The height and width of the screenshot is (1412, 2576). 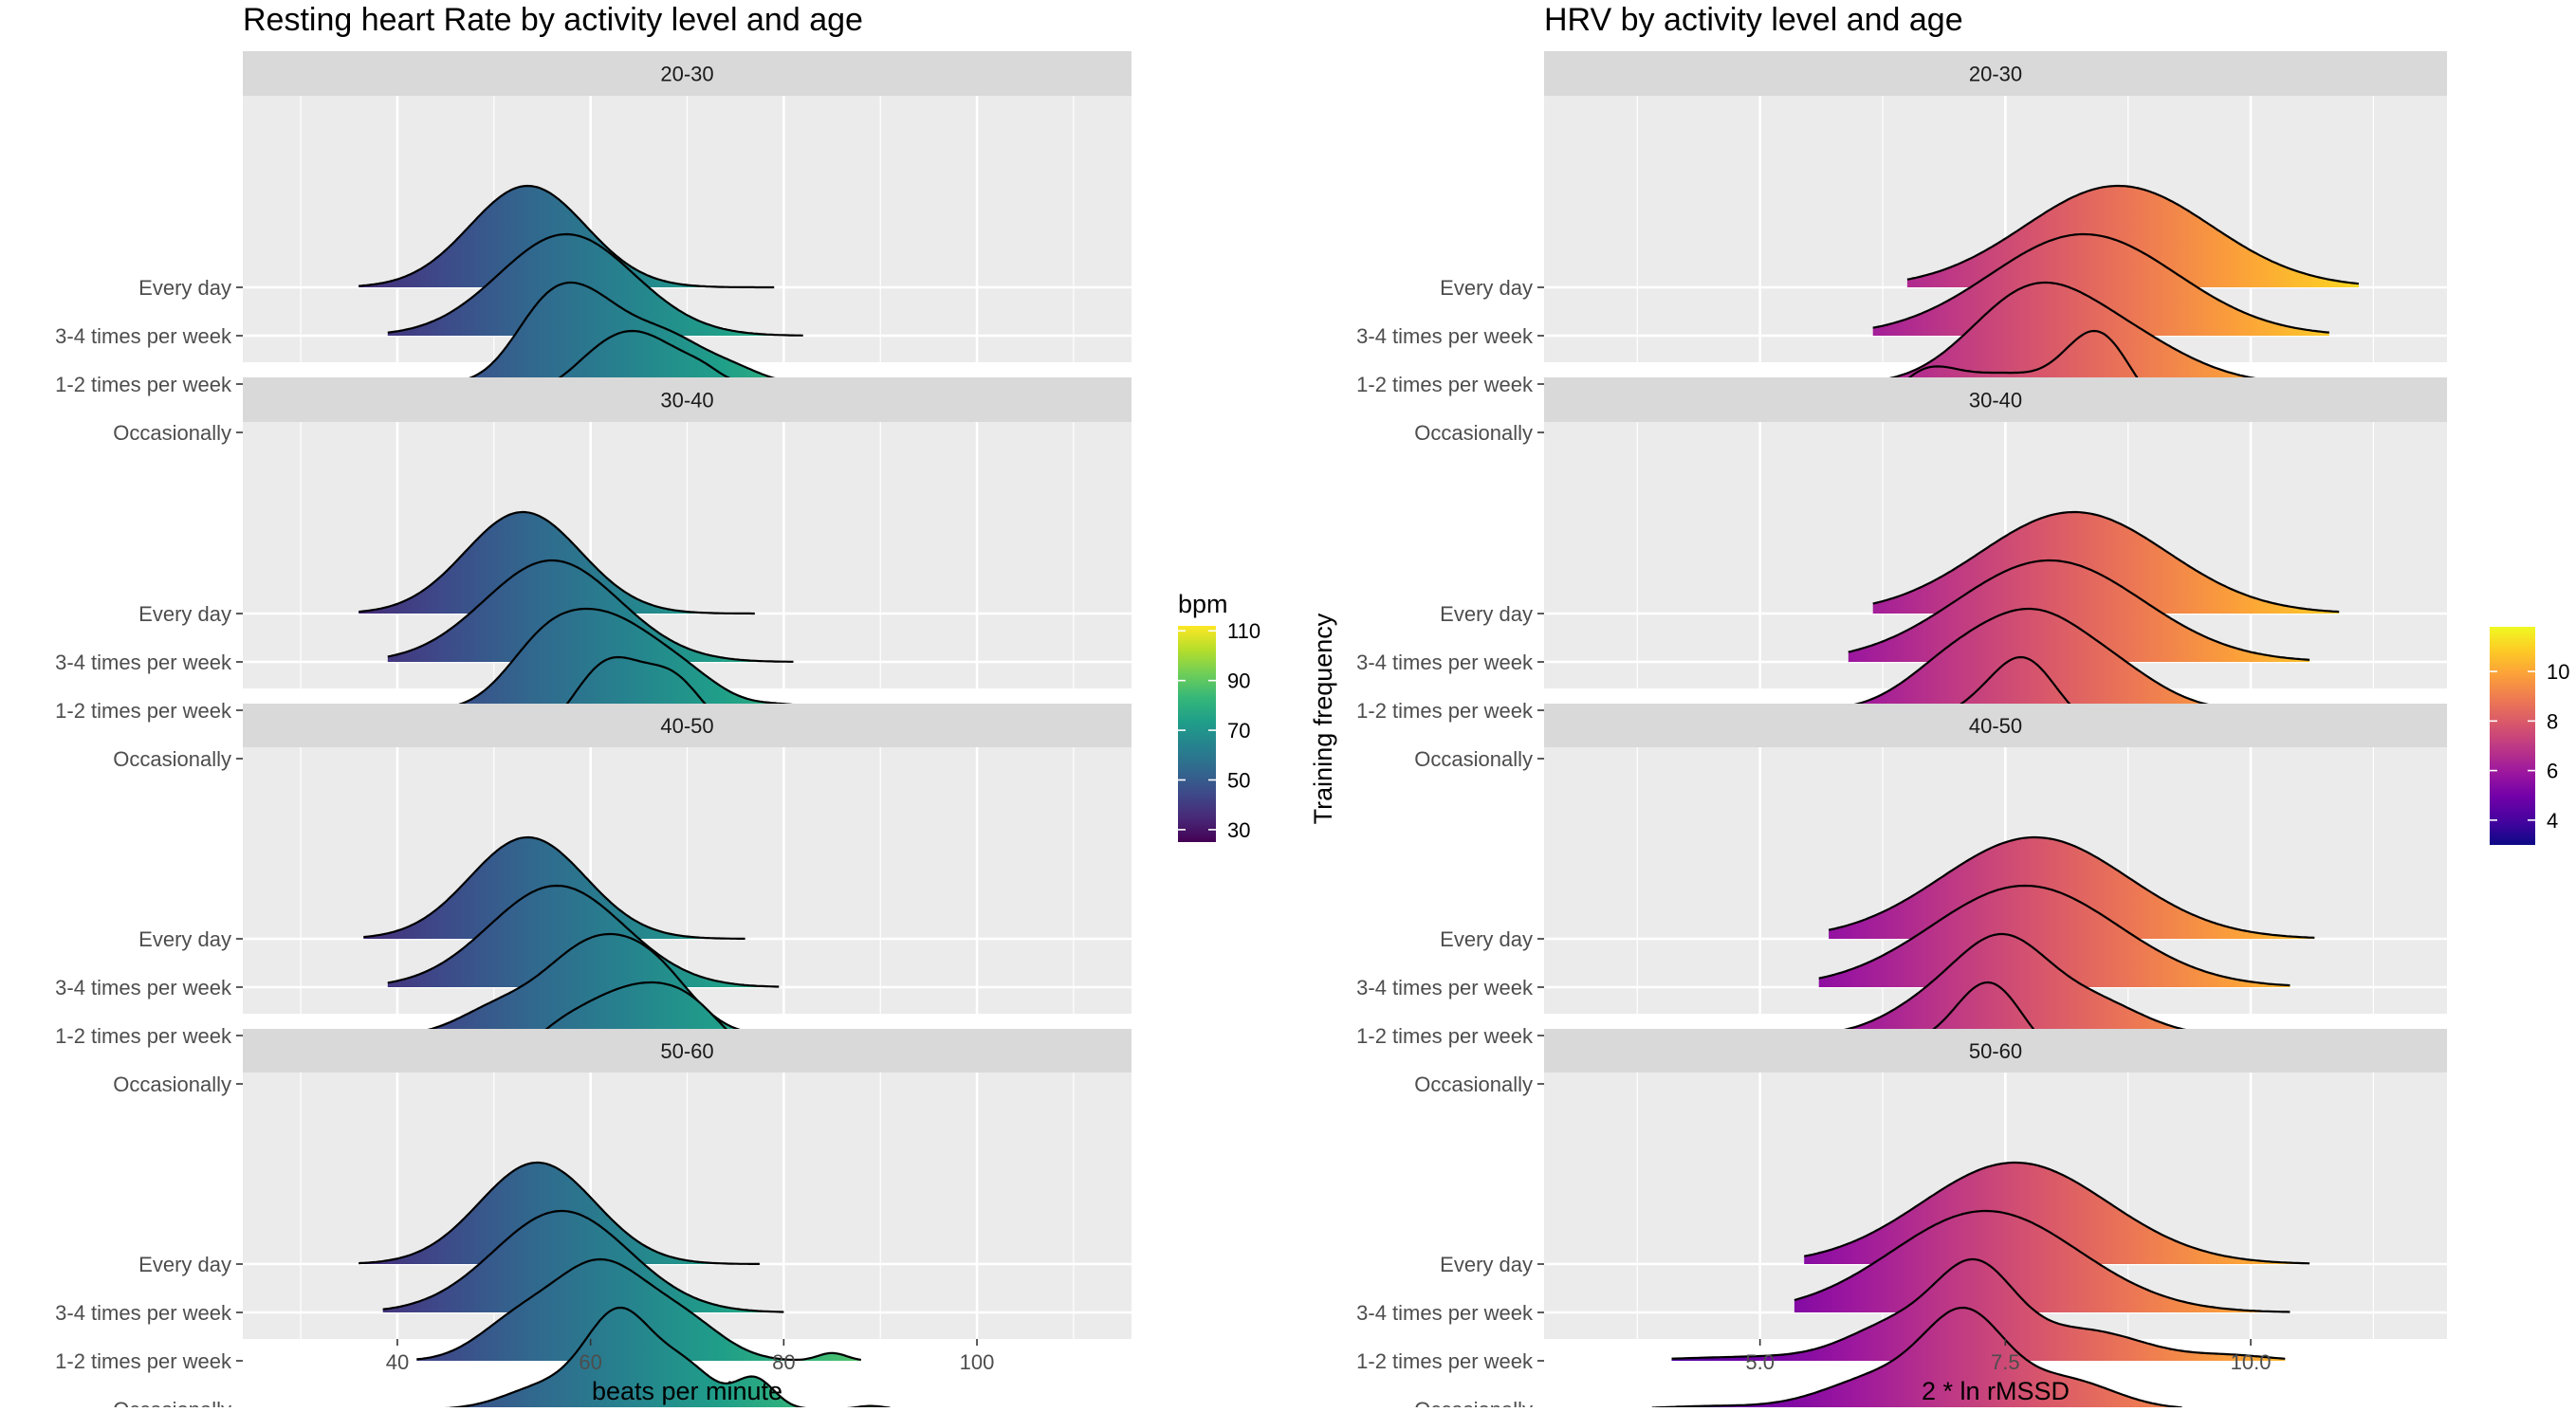 I want to click on x-tick-label: 5.0, so click(x=1760, y=1362).